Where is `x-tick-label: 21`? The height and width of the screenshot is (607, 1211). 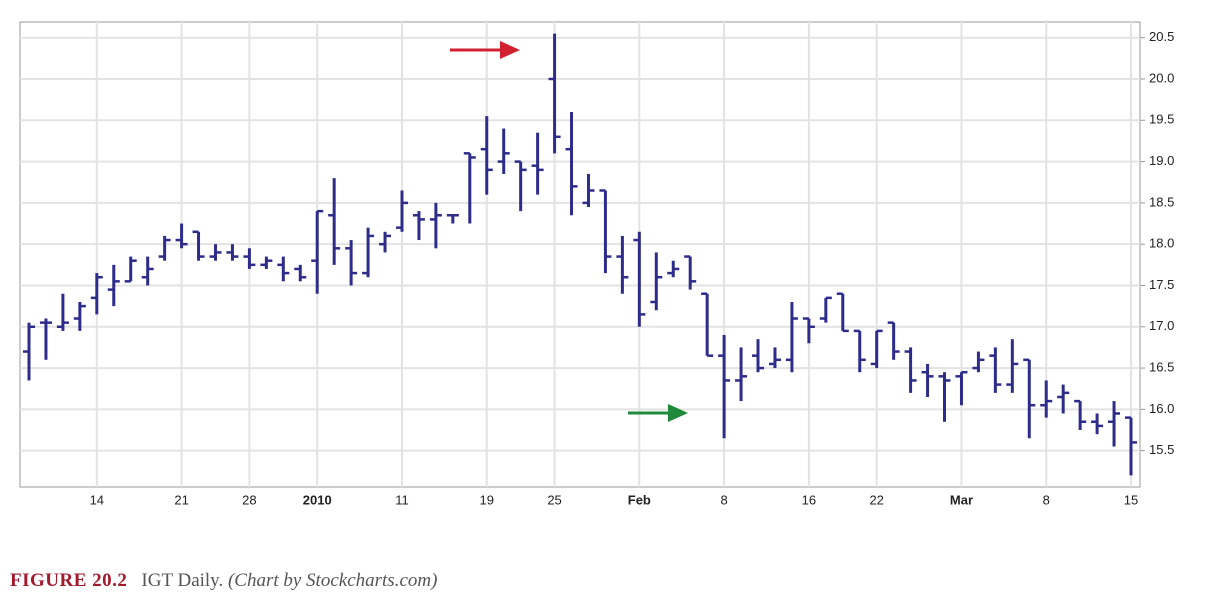 x-tick-label: 21 is located at coordinates (181, 499).